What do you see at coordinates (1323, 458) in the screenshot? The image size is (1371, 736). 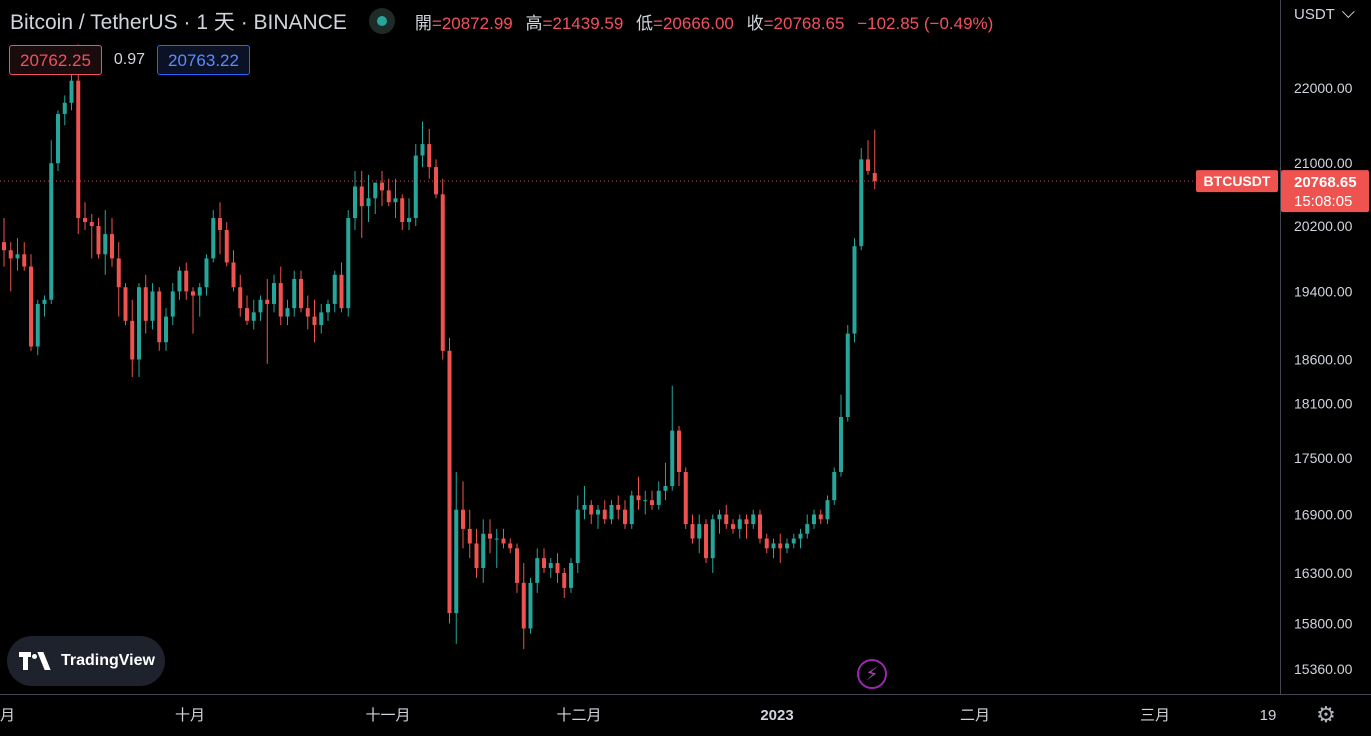 I see `y-tick-label: 17500.00` at bounding box center [1323, 458].